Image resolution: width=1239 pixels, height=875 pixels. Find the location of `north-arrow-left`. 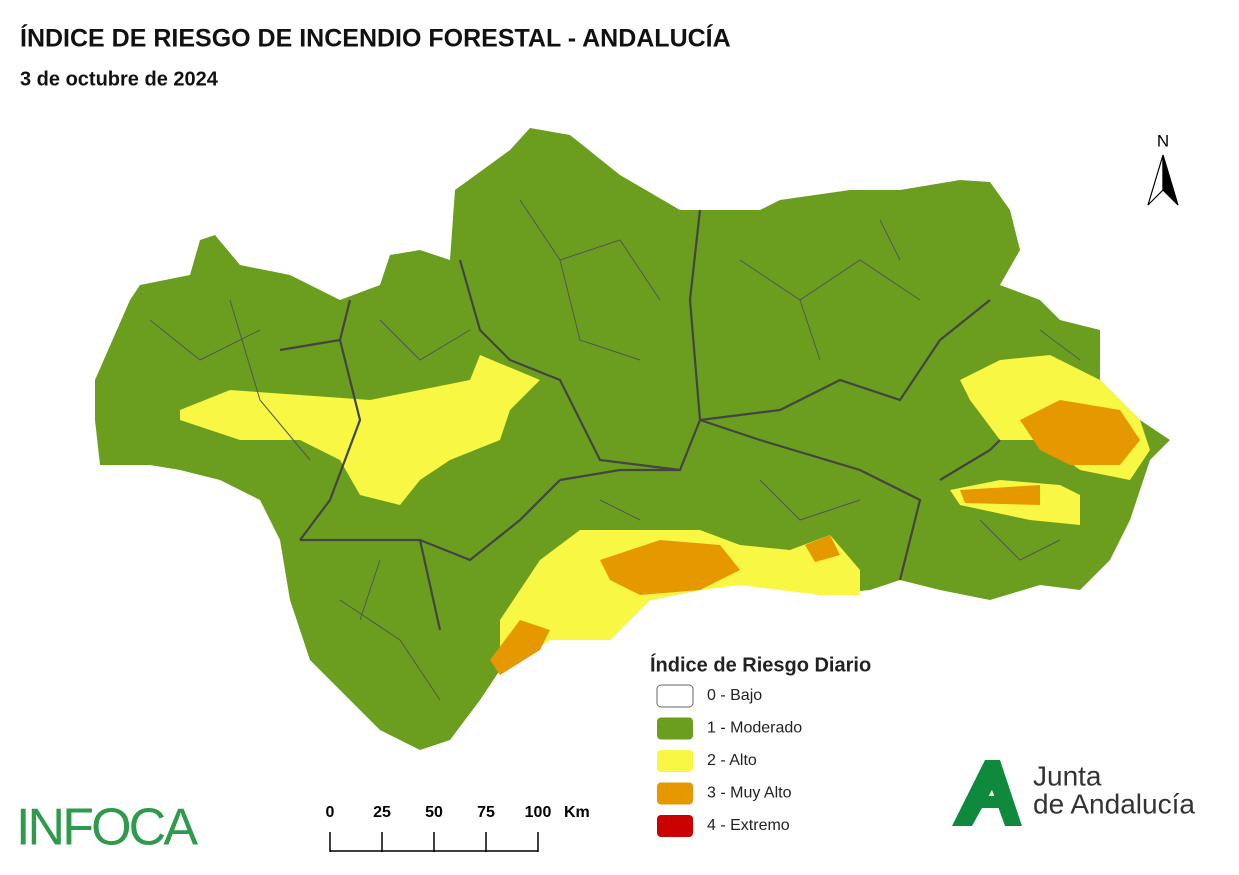

north-arrow-left is located at coordinates (1155, 180).